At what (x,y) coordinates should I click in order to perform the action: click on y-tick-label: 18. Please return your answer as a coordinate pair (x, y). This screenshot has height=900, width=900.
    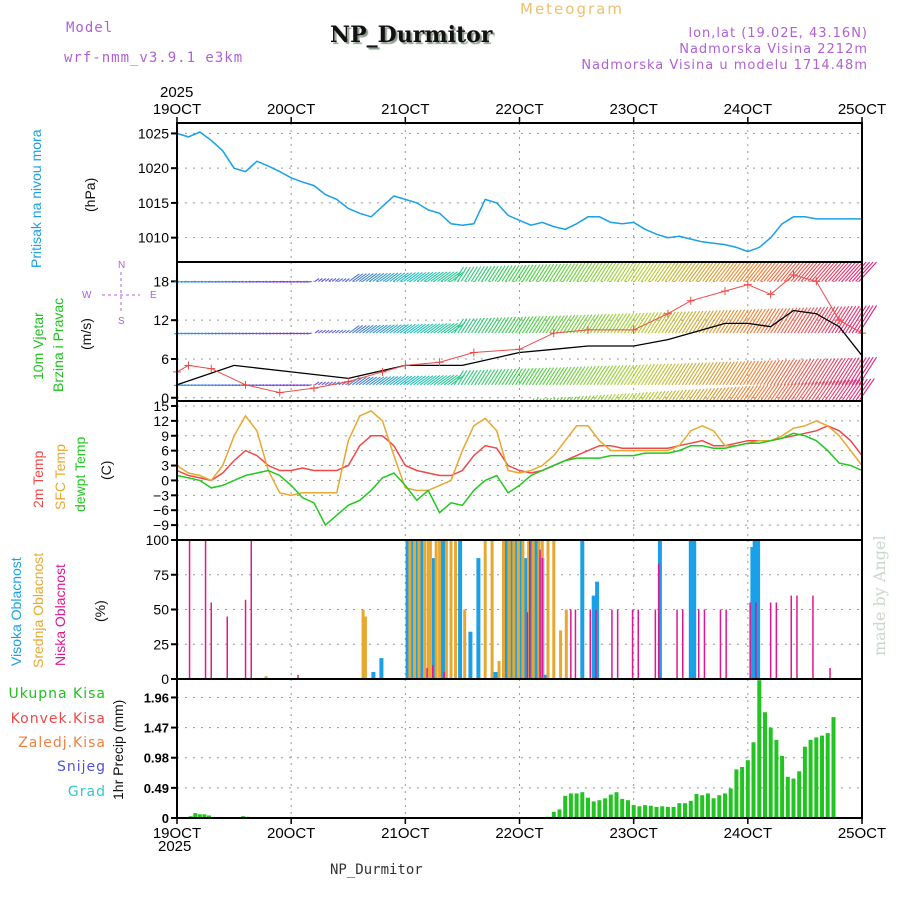
    Looking at the image, I should click on (161, 281).